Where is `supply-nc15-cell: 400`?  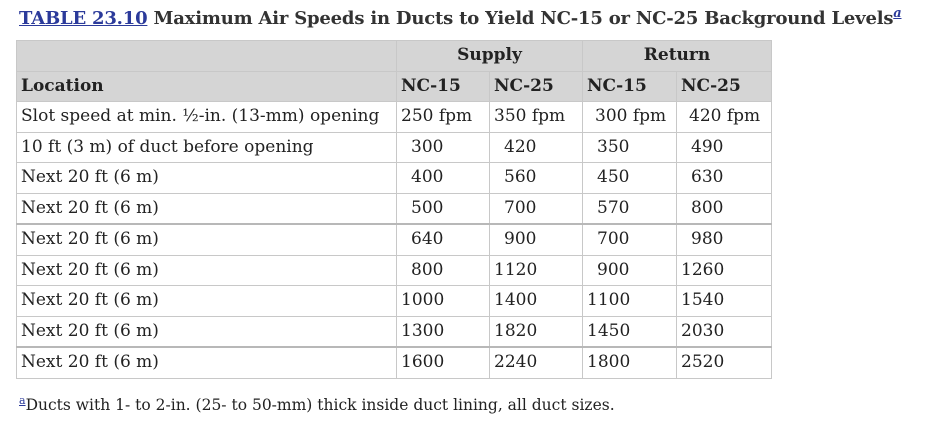 supply-nc15-cell: 400 is located at coordinates (443, 178).